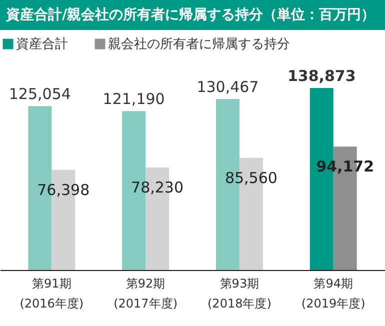 The height and width of the screenshot is (326, 385). I want to click on x-tick-label: 第93期 (2018年度), so click(240, 293).